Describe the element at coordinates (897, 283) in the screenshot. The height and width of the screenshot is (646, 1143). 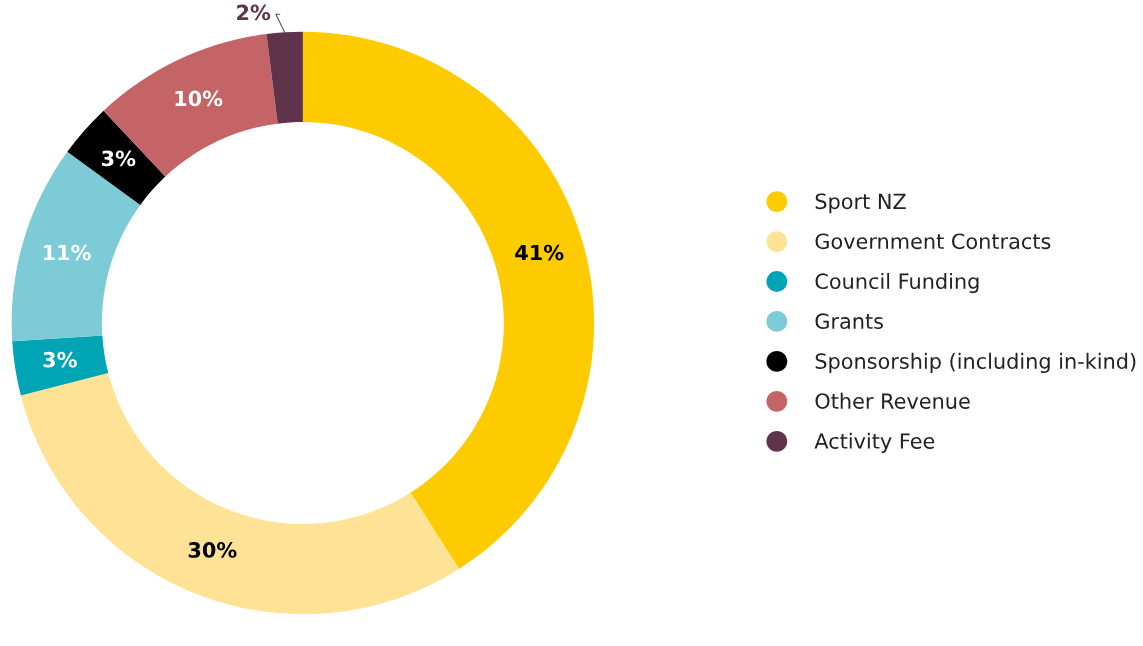
I see `legend-label: Council Funding` at that location.